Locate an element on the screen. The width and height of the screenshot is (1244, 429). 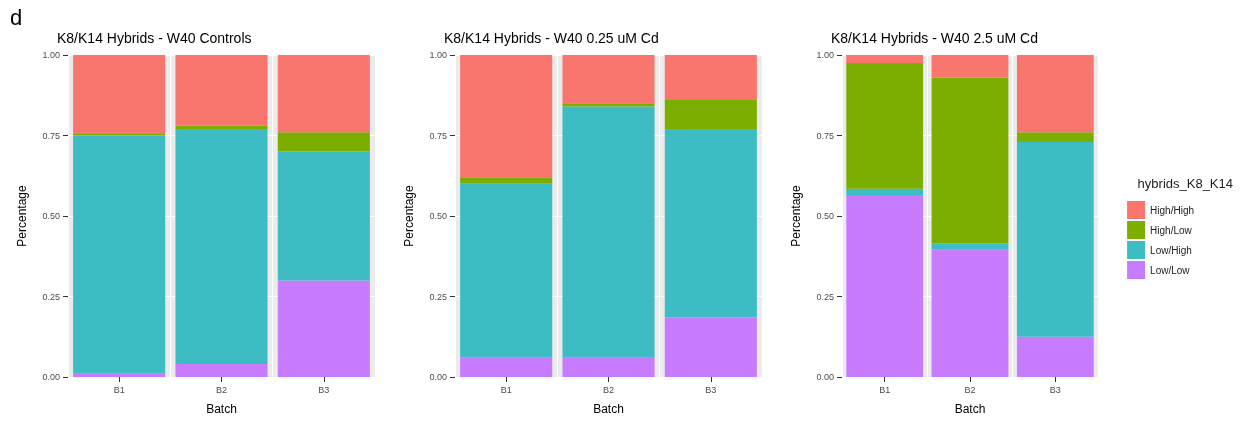
legend-label: High/High is located at coordinates (1172, 210).